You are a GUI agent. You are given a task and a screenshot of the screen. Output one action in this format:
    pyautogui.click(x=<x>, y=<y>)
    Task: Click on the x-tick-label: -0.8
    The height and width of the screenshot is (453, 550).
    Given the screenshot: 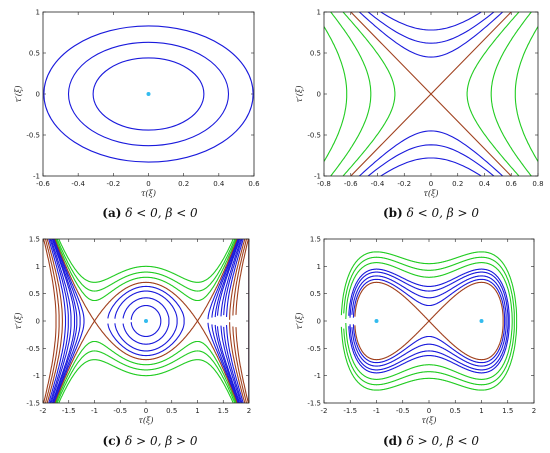 What is the action you would take?
    pyautogui.click(x=324, y=184)
    